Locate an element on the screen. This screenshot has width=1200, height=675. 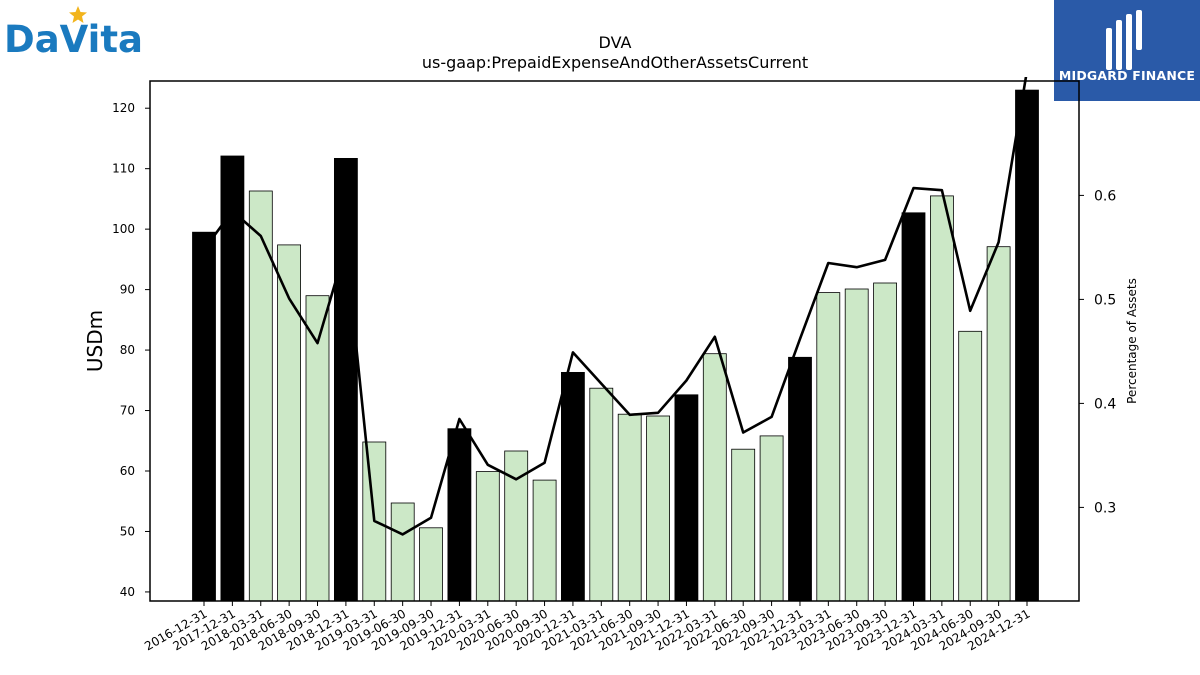
y-tick-label: 50 is located at coordinates (127, 531).